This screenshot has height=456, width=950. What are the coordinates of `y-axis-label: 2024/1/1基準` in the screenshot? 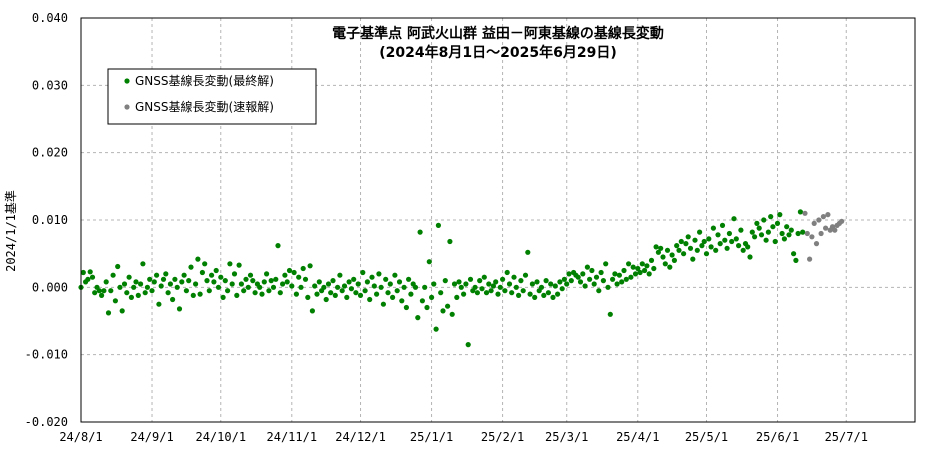 It's located at (10, 231).